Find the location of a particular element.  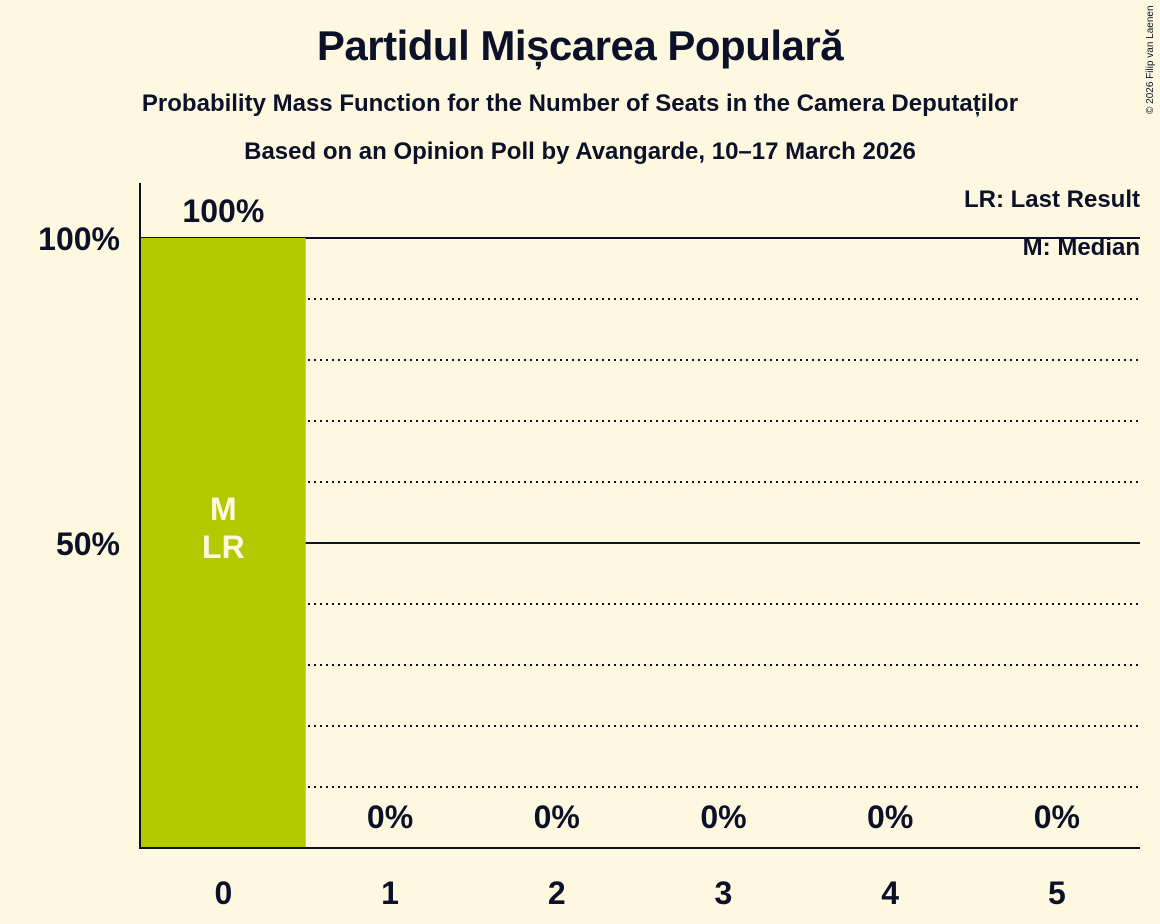

x-tick-label: 5 is located at coordinates (1057, 893).